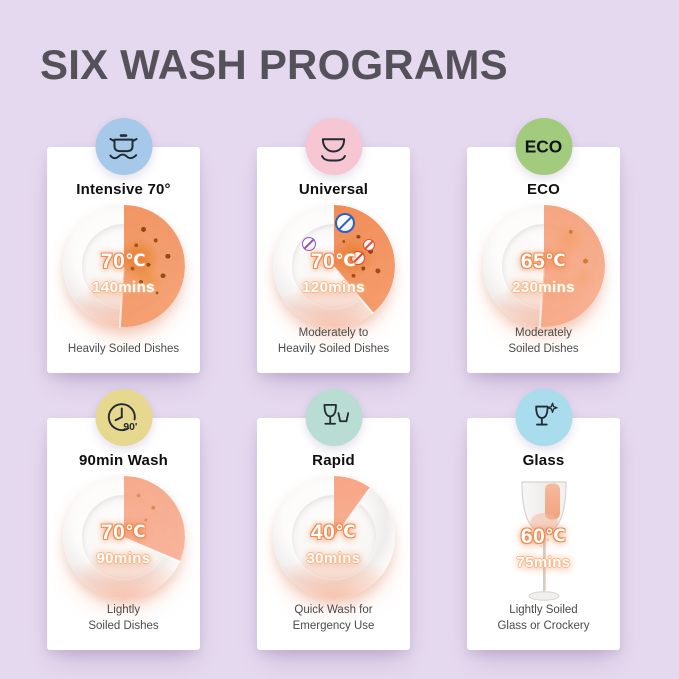 This screenshot has height=679, width=679. What do you see at coordinates (344, 223) in the screenshot?
I see `germ-blue-icon` at bounding box center [344, 223].